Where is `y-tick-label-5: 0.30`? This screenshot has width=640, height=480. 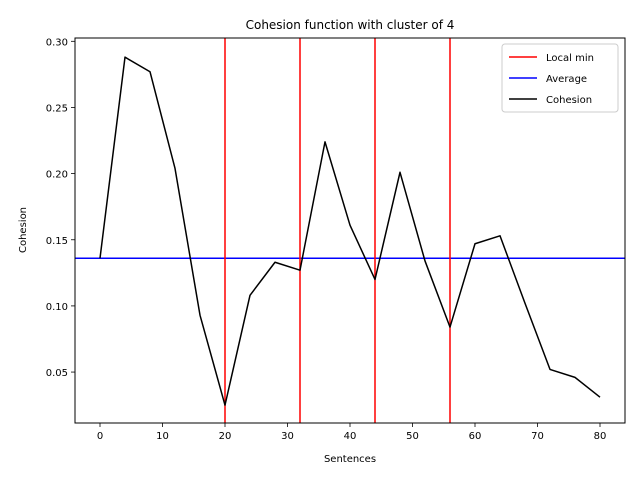
y-tick-label-5: 0.30 is located at coordinates (57, 42).